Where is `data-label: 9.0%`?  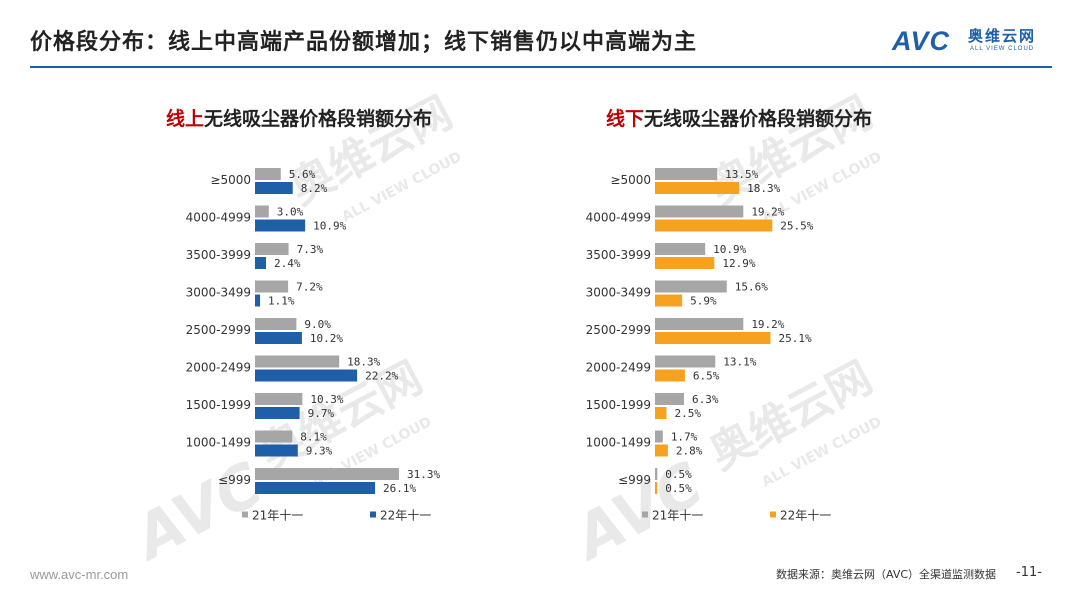
data-label: 9.0% is located at coordinates (317, 324).